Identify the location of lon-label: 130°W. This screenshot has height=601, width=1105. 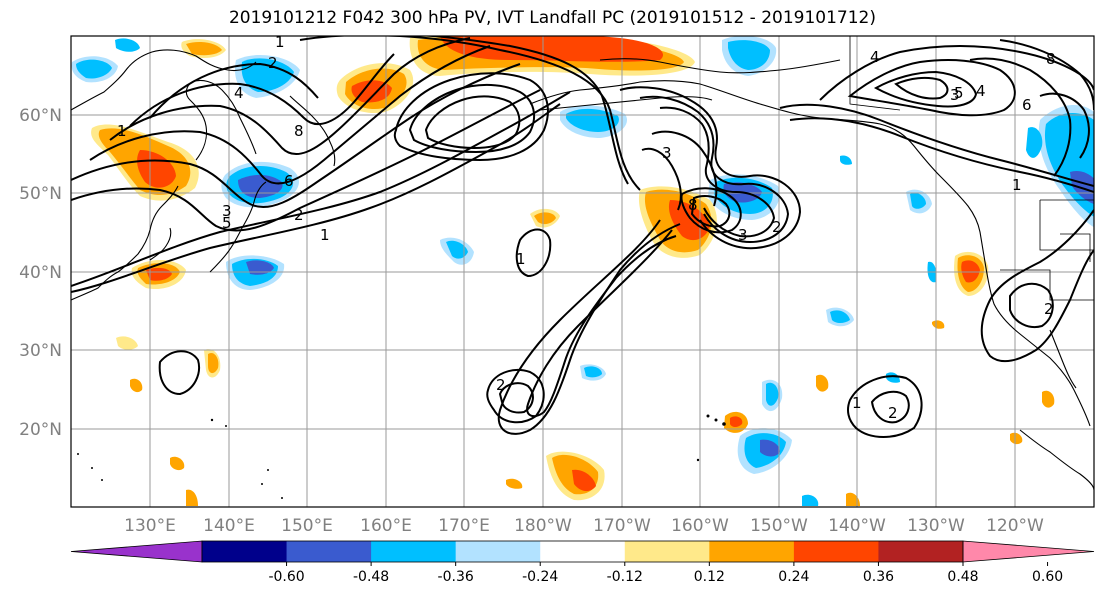
(936, 526).